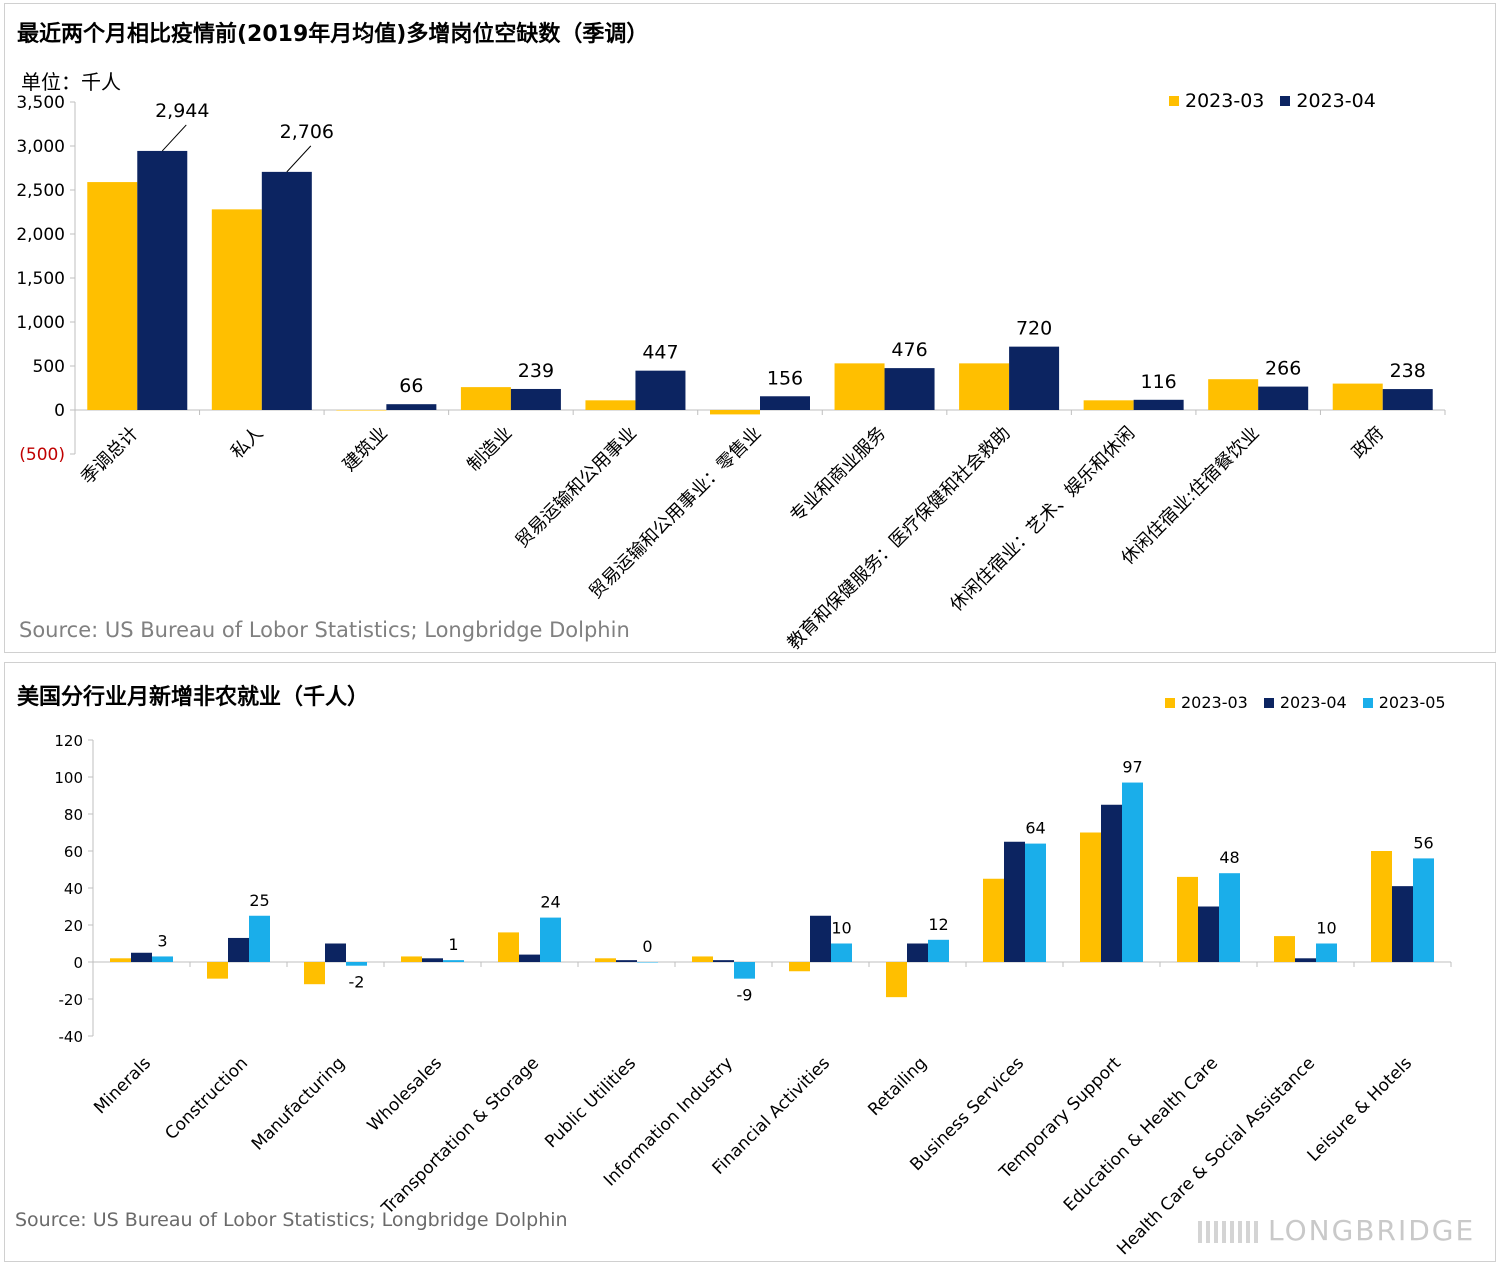 The height and width of the screenshot is (1265, 1500). What do you see at coordinates (745, 995) in the screenshot?
I see `data-label: -9` at bounding box center [745, 995].